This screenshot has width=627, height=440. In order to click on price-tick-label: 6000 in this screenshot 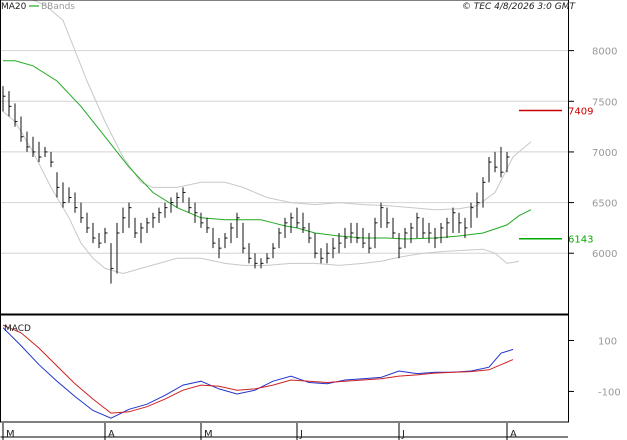, I will do `click(604, 254)`.